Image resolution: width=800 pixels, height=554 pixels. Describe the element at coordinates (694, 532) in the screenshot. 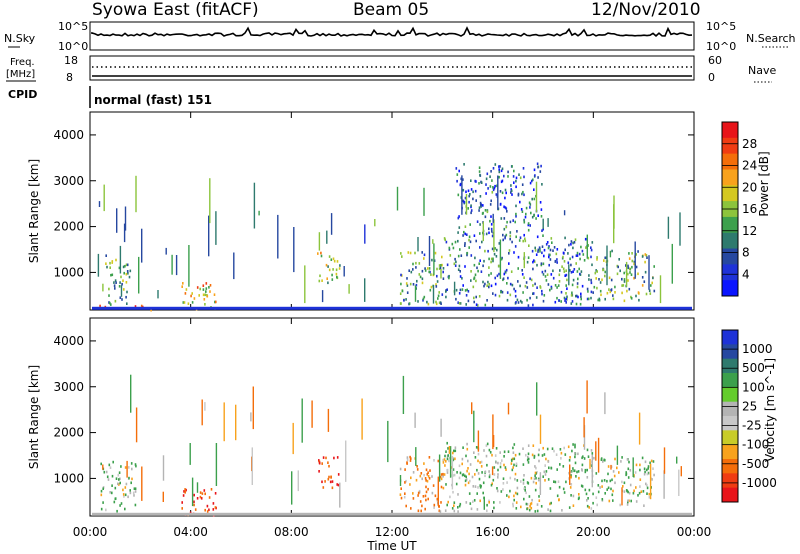

I see `x-tick-label-6: 00:00` at that location.